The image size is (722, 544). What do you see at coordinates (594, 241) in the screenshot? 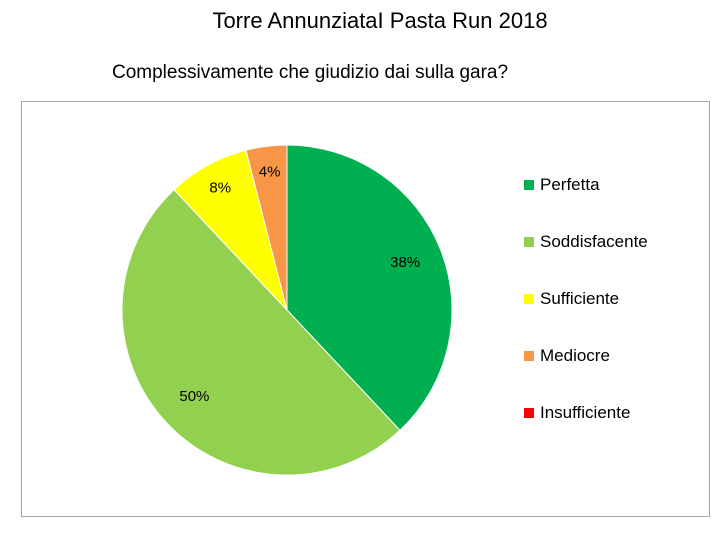
I see `legend-label: Soddisfacente` at bounding box center [594, 241].